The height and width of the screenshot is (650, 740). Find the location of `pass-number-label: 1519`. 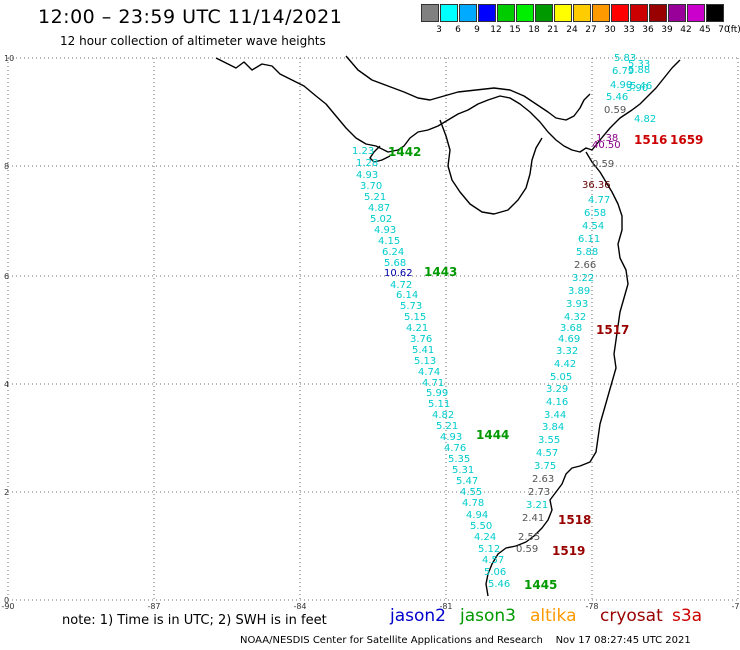

pass-number-label: 1519 is located at coordinates (568, 551).